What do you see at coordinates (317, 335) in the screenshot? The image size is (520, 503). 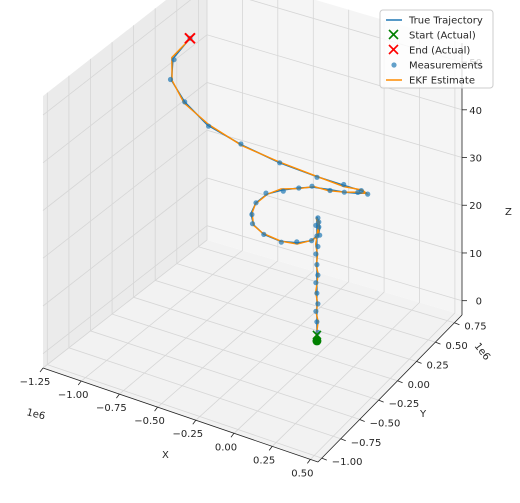 I see `start-x-marker` at bounding box center [317, 335].